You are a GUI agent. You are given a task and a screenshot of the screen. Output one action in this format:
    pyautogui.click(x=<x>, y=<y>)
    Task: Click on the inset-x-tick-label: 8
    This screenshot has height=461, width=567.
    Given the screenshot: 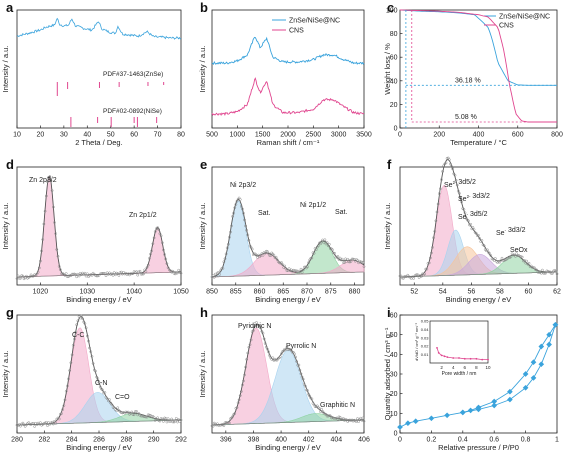 What is the action you would take?
    pyautogui.click(x=476, y=367)
    